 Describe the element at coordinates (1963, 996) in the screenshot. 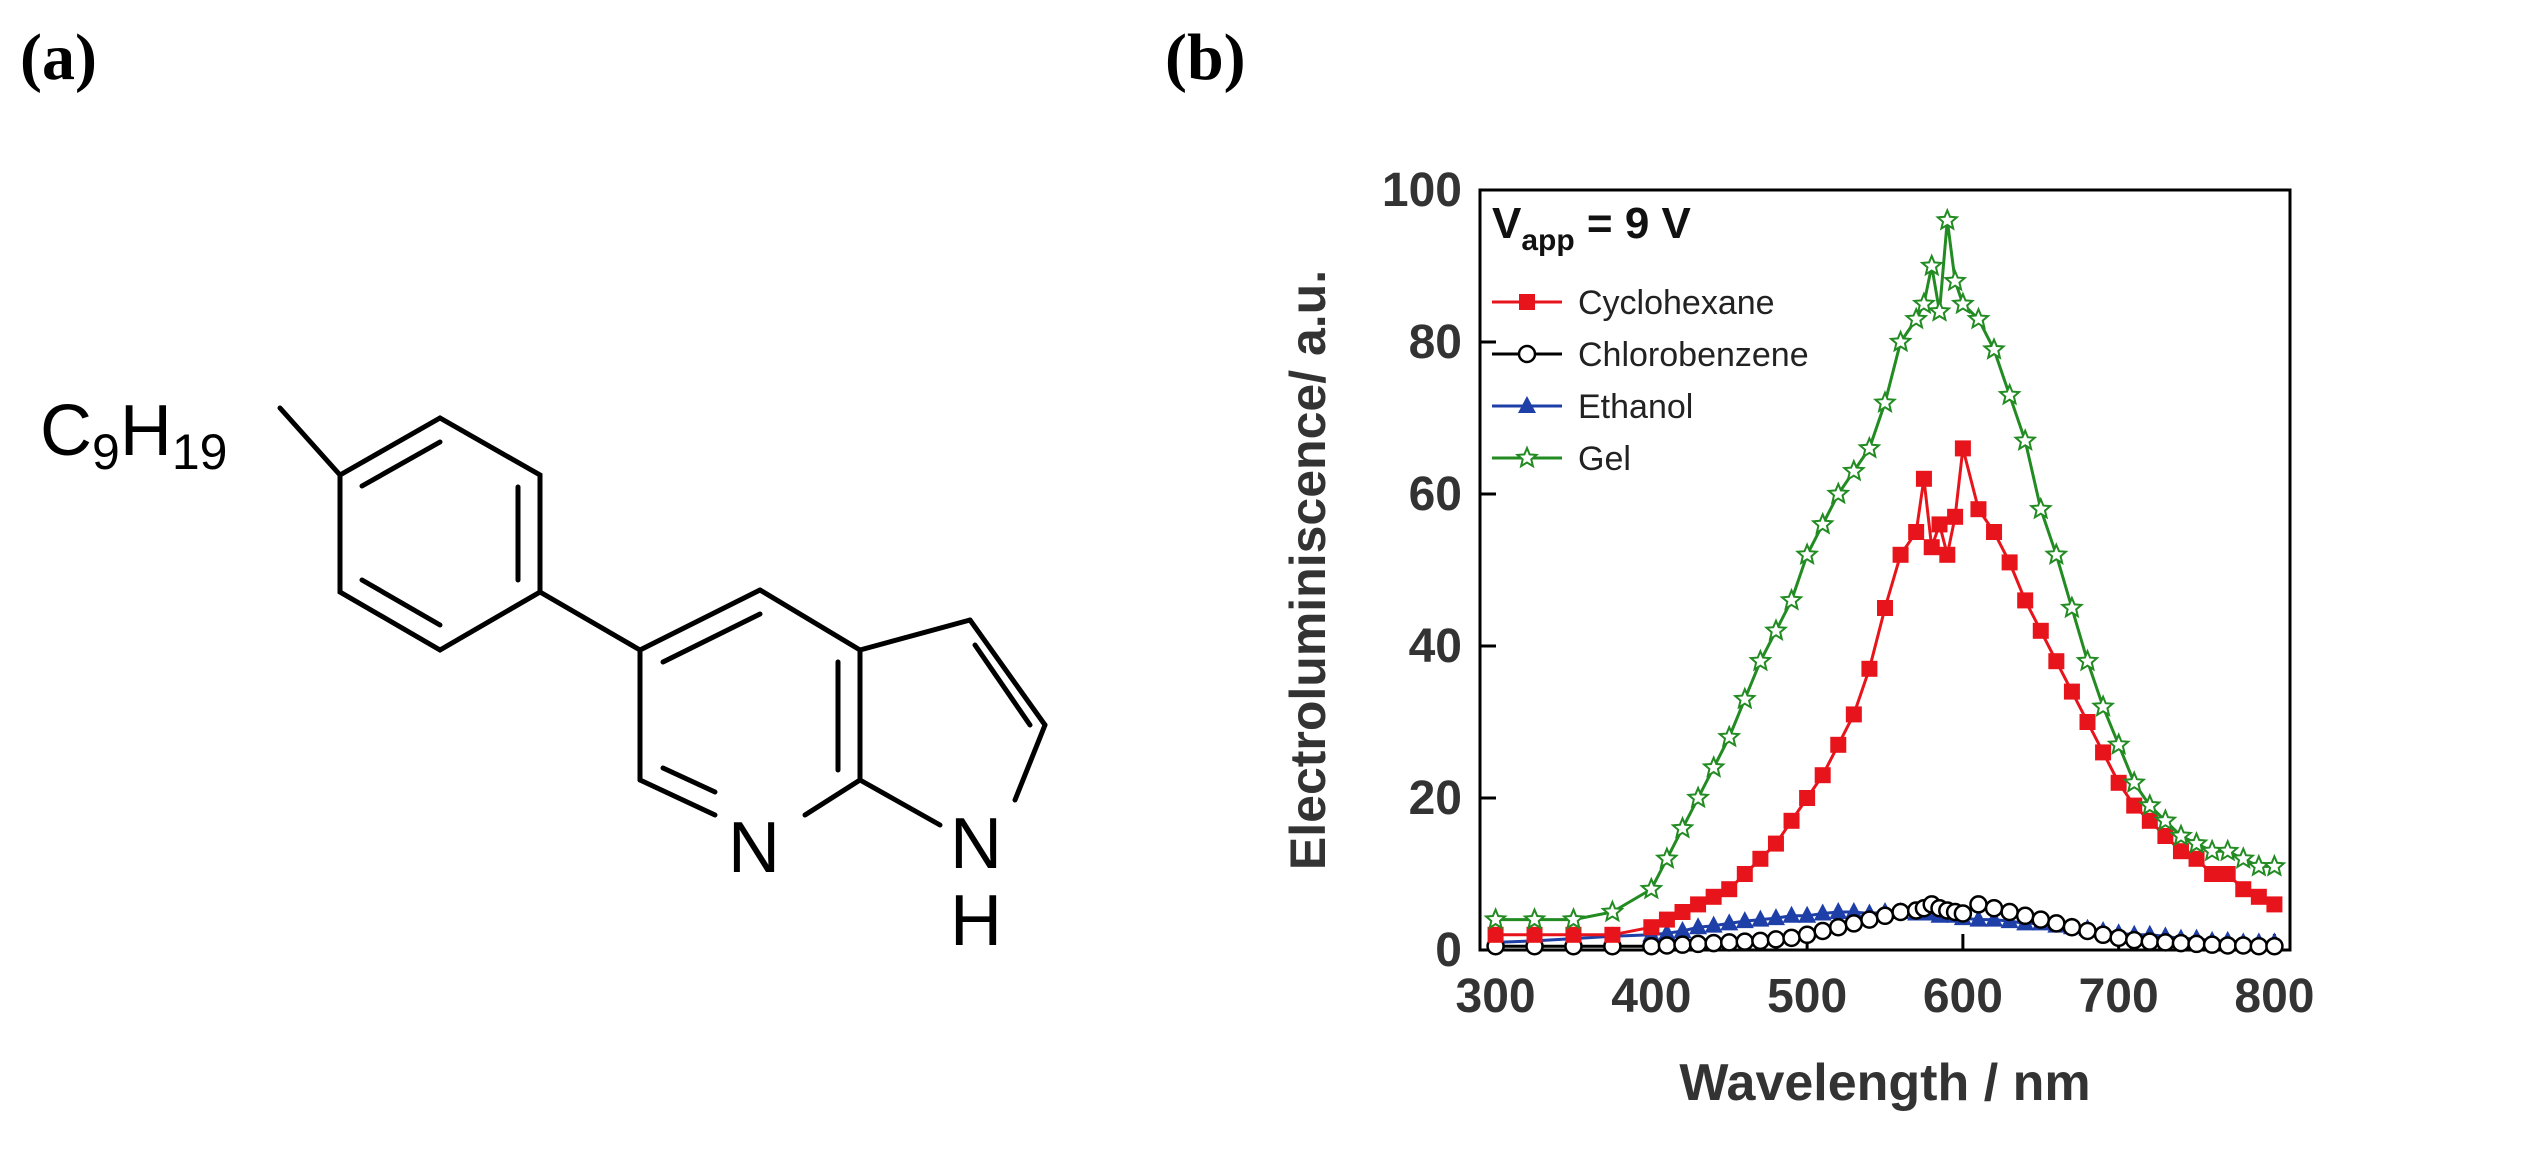

I see `x-tick-label: 600` at that location.